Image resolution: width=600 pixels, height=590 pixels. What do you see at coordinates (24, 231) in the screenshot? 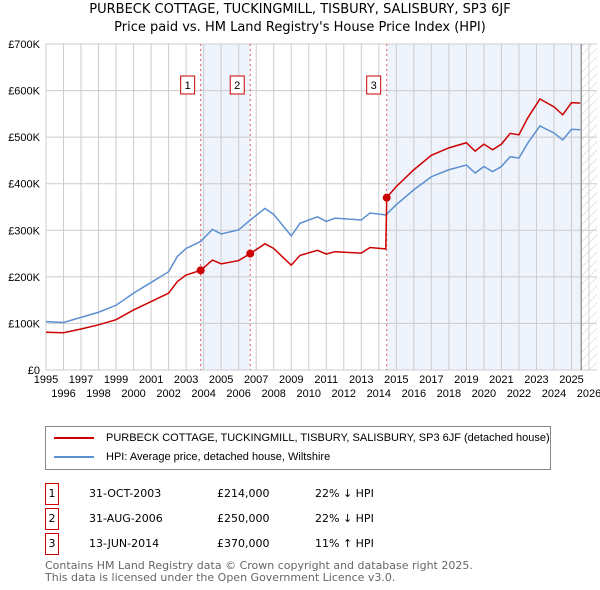
I see `y-tick-label: £300K` at bounding box center [24, 231].